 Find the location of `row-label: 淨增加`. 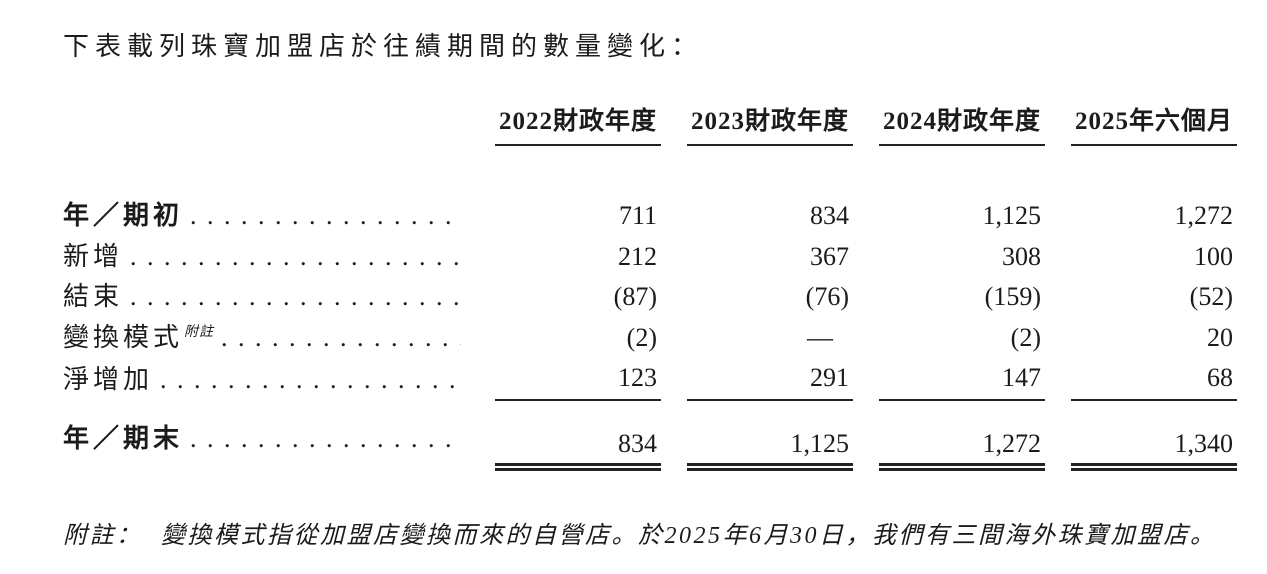

row-label: 淨增加 is located at coordinates (108, 379).